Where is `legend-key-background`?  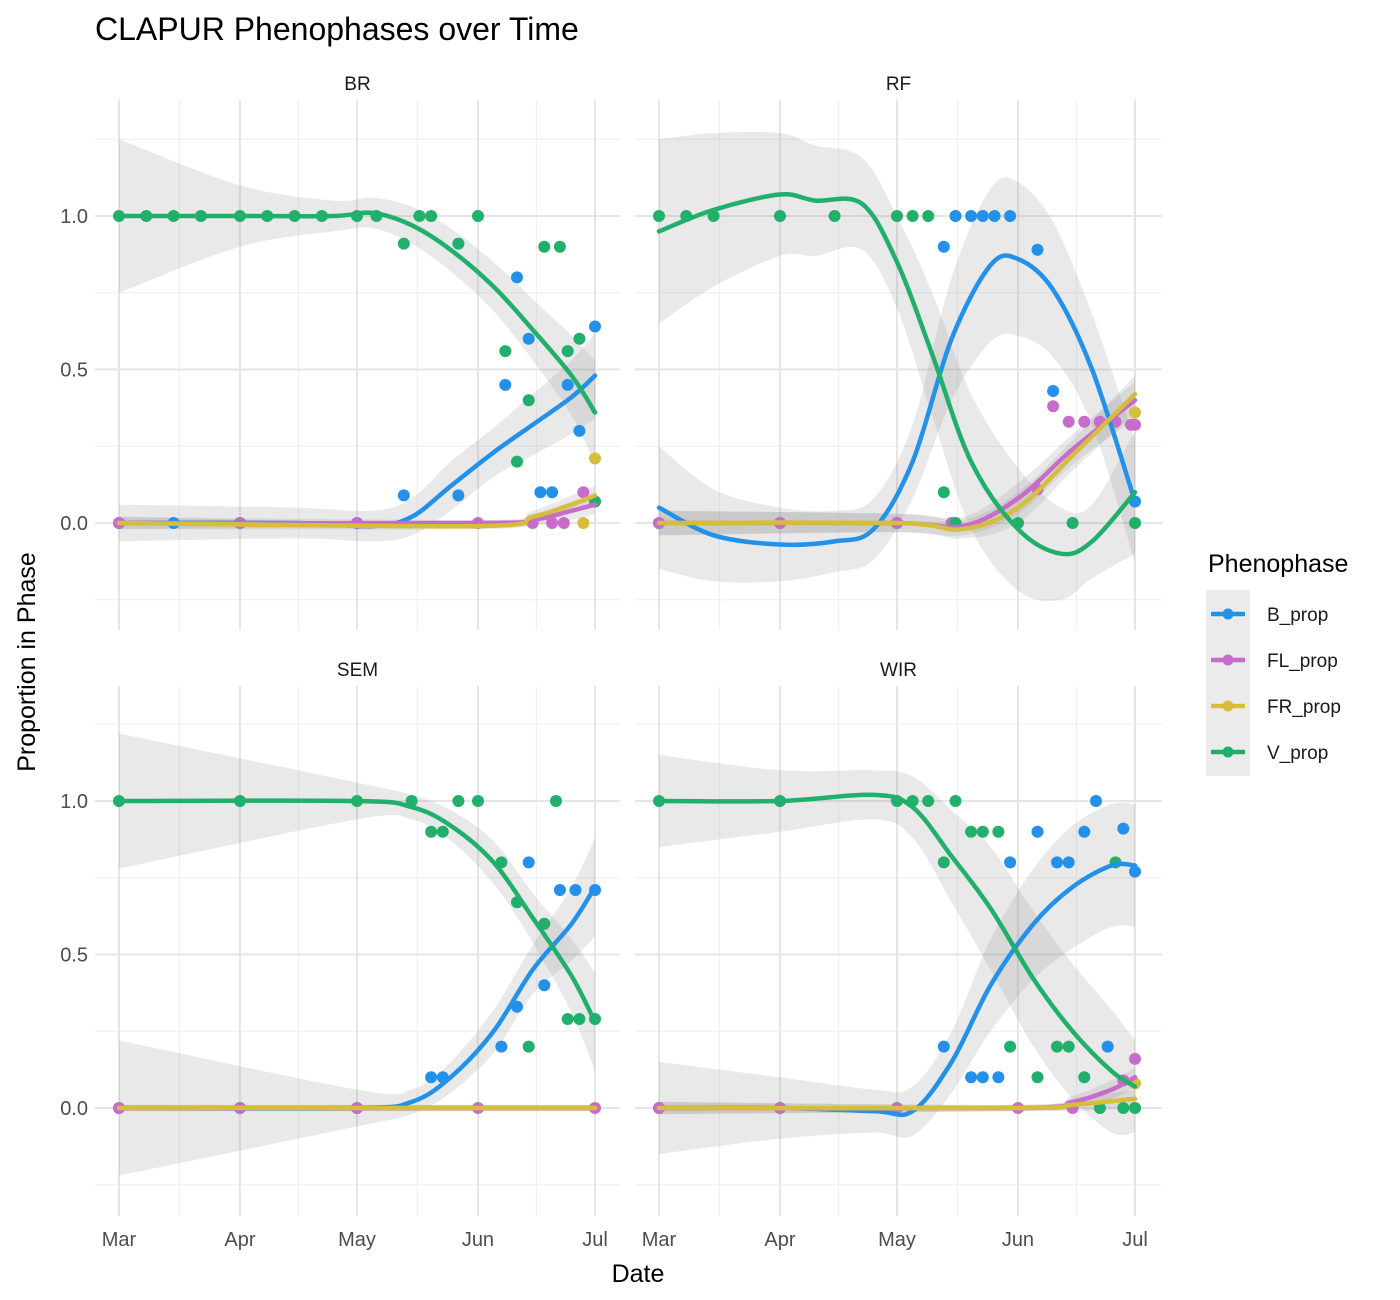
legend-key-background is located at coordinates (1228, 683).